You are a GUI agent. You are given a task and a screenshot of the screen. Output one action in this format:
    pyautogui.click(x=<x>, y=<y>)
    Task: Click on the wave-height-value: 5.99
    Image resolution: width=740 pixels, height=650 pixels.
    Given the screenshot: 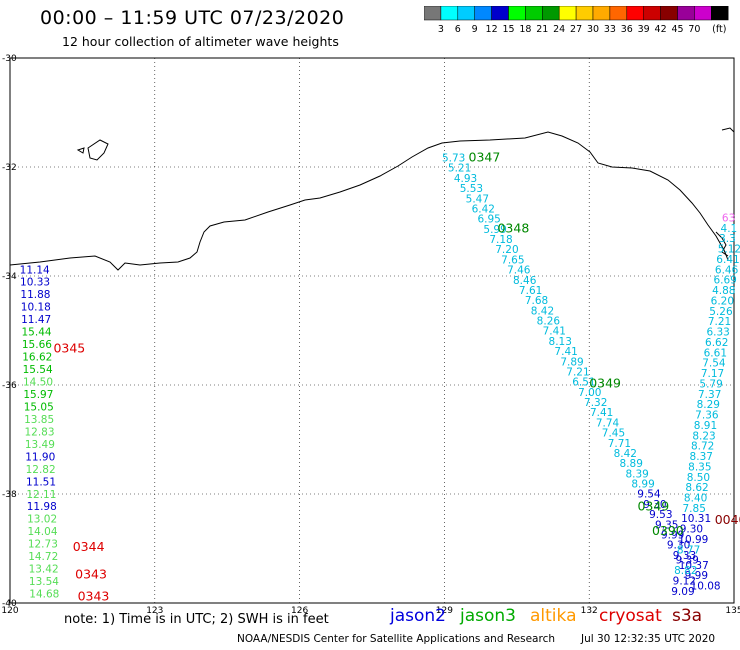 What is the action you would take?
    pyautogui.click(x=494, y=230)
    